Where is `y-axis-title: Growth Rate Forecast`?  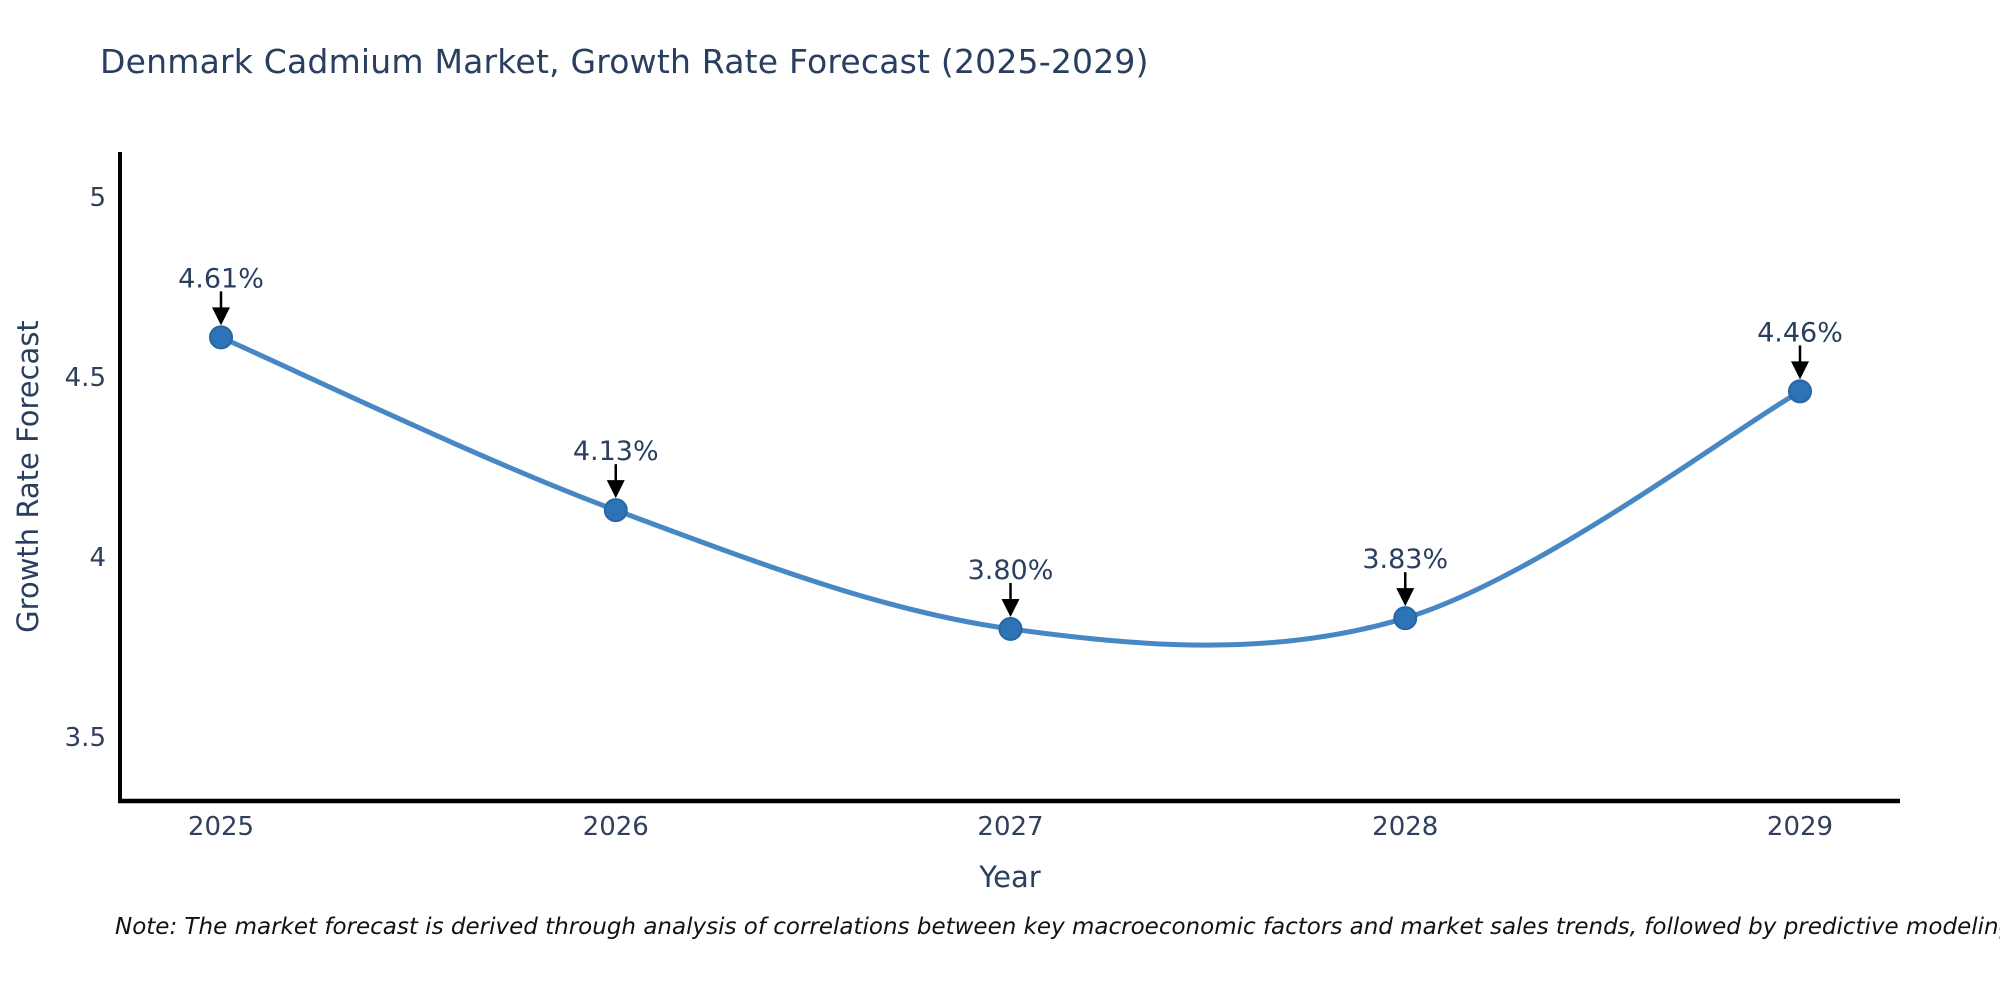
y-axis-title: Growth Rate Forecast is located at coordinates (28, 476).